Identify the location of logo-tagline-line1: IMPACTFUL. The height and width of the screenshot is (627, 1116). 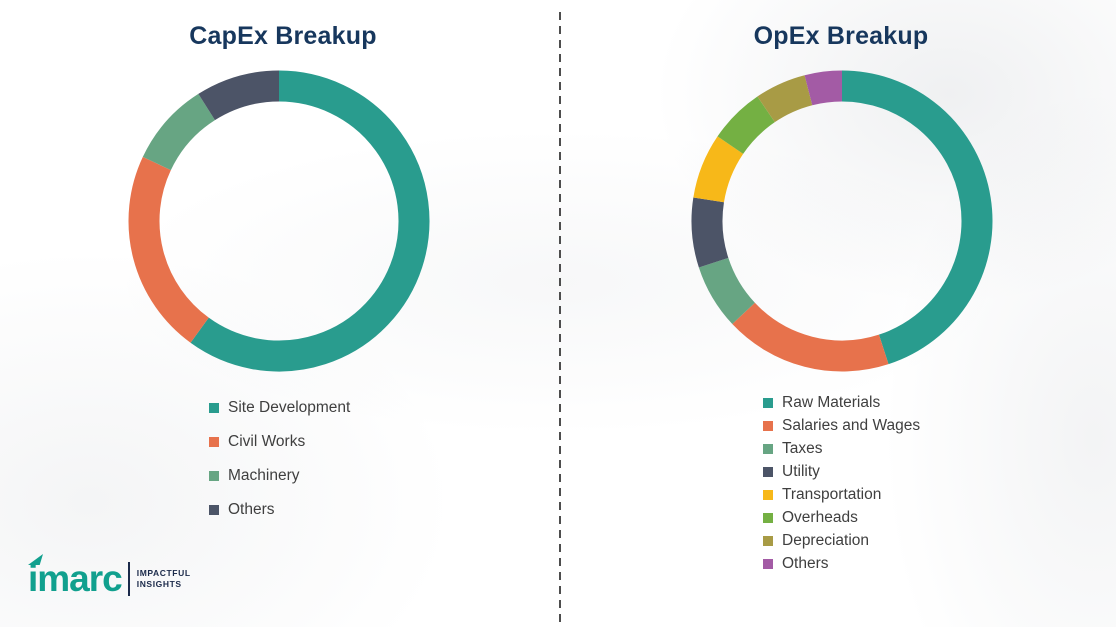
(163, 573).